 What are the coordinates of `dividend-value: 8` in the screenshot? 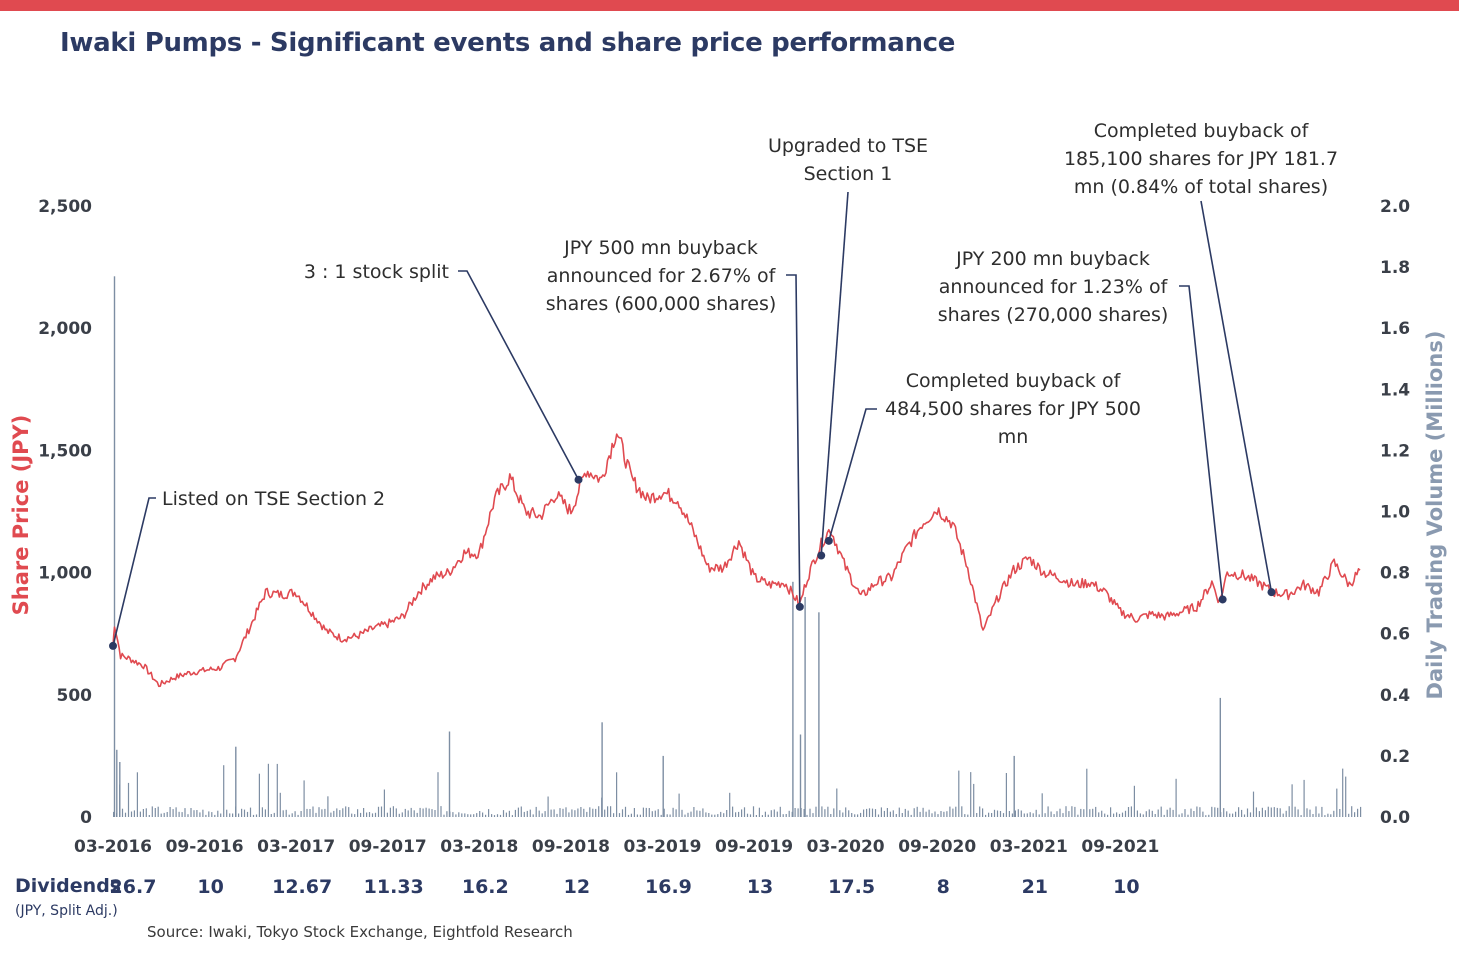 It's located at (943, 887).